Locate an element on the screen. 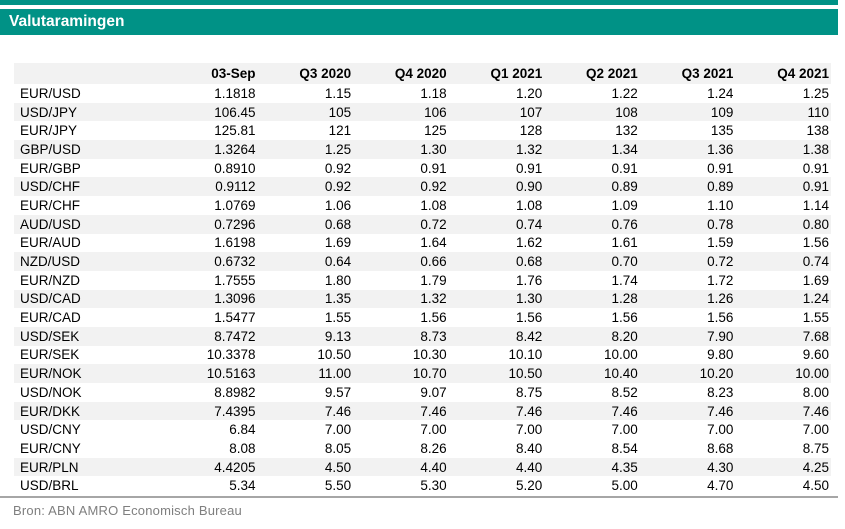 This screenshot has height=529, width=845. rate-value: 1.32 is located at coordinates (529, 149).